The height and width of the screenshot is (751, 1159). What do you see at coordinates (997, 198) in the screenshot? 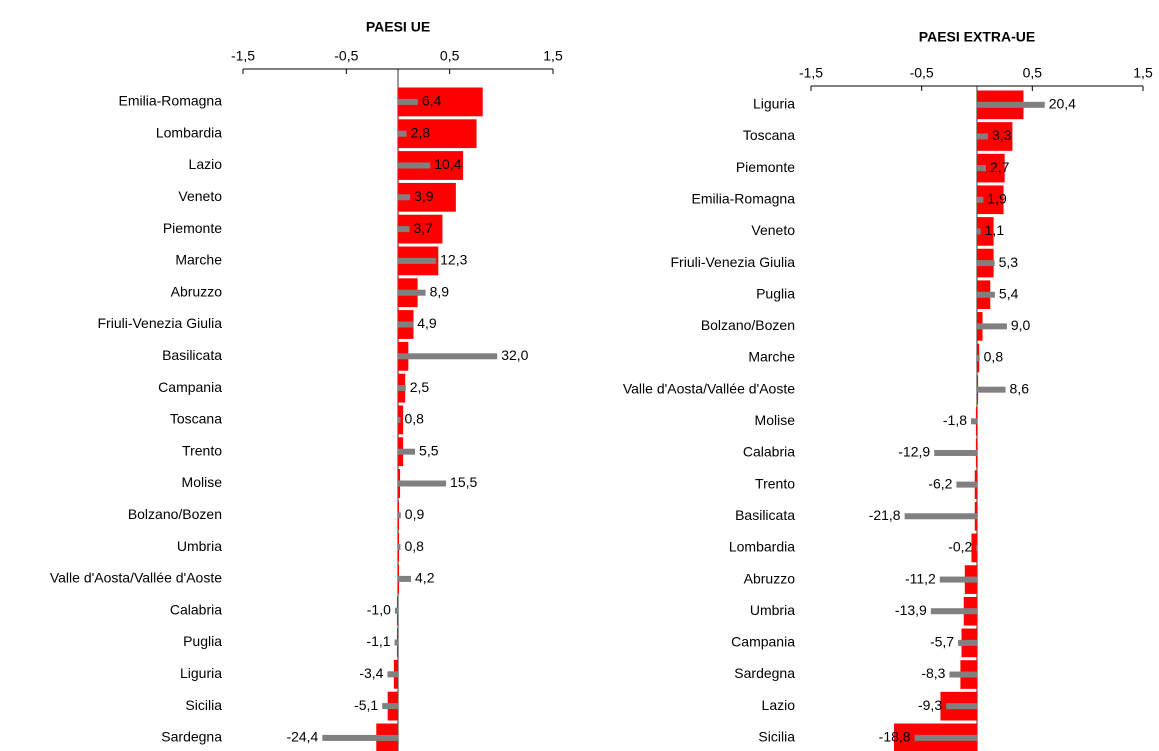
I see `value-label: 1,9` at bounding box center [997, 198].